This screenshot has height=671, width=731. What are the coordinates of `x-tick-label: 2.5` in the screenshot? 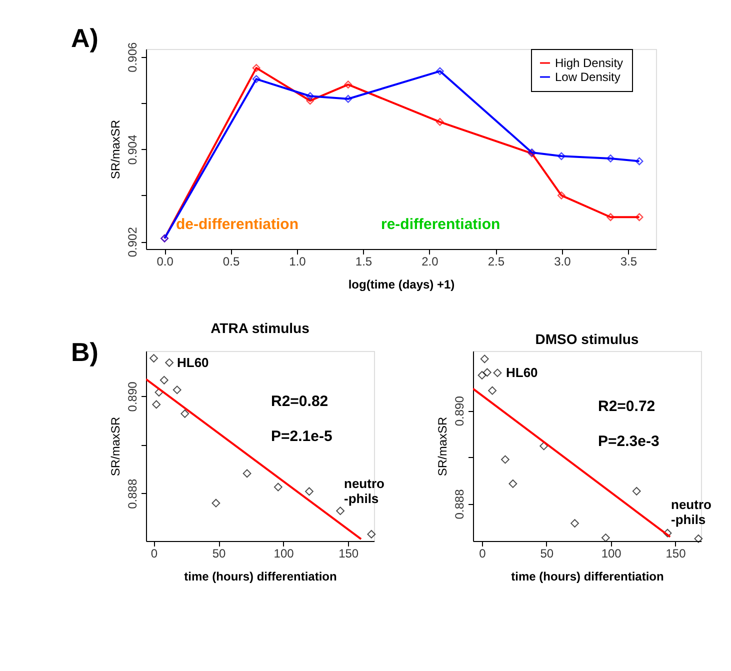 It's located at (496, 261).